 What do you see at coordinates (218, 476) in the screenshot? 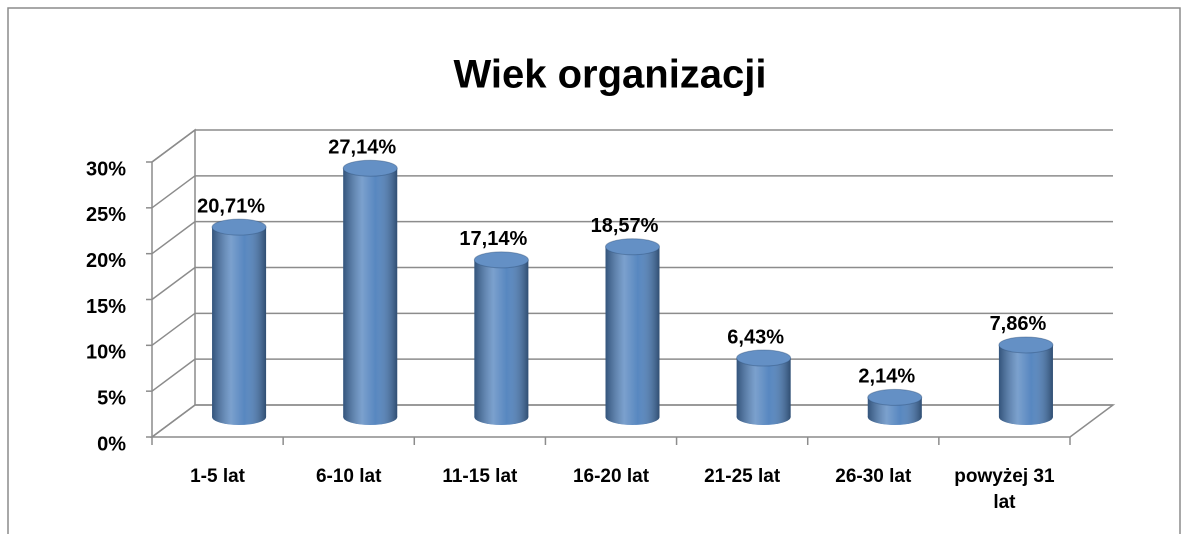
I see `x-tick-label: 1-5 lat` at bounding box center [218, 476].